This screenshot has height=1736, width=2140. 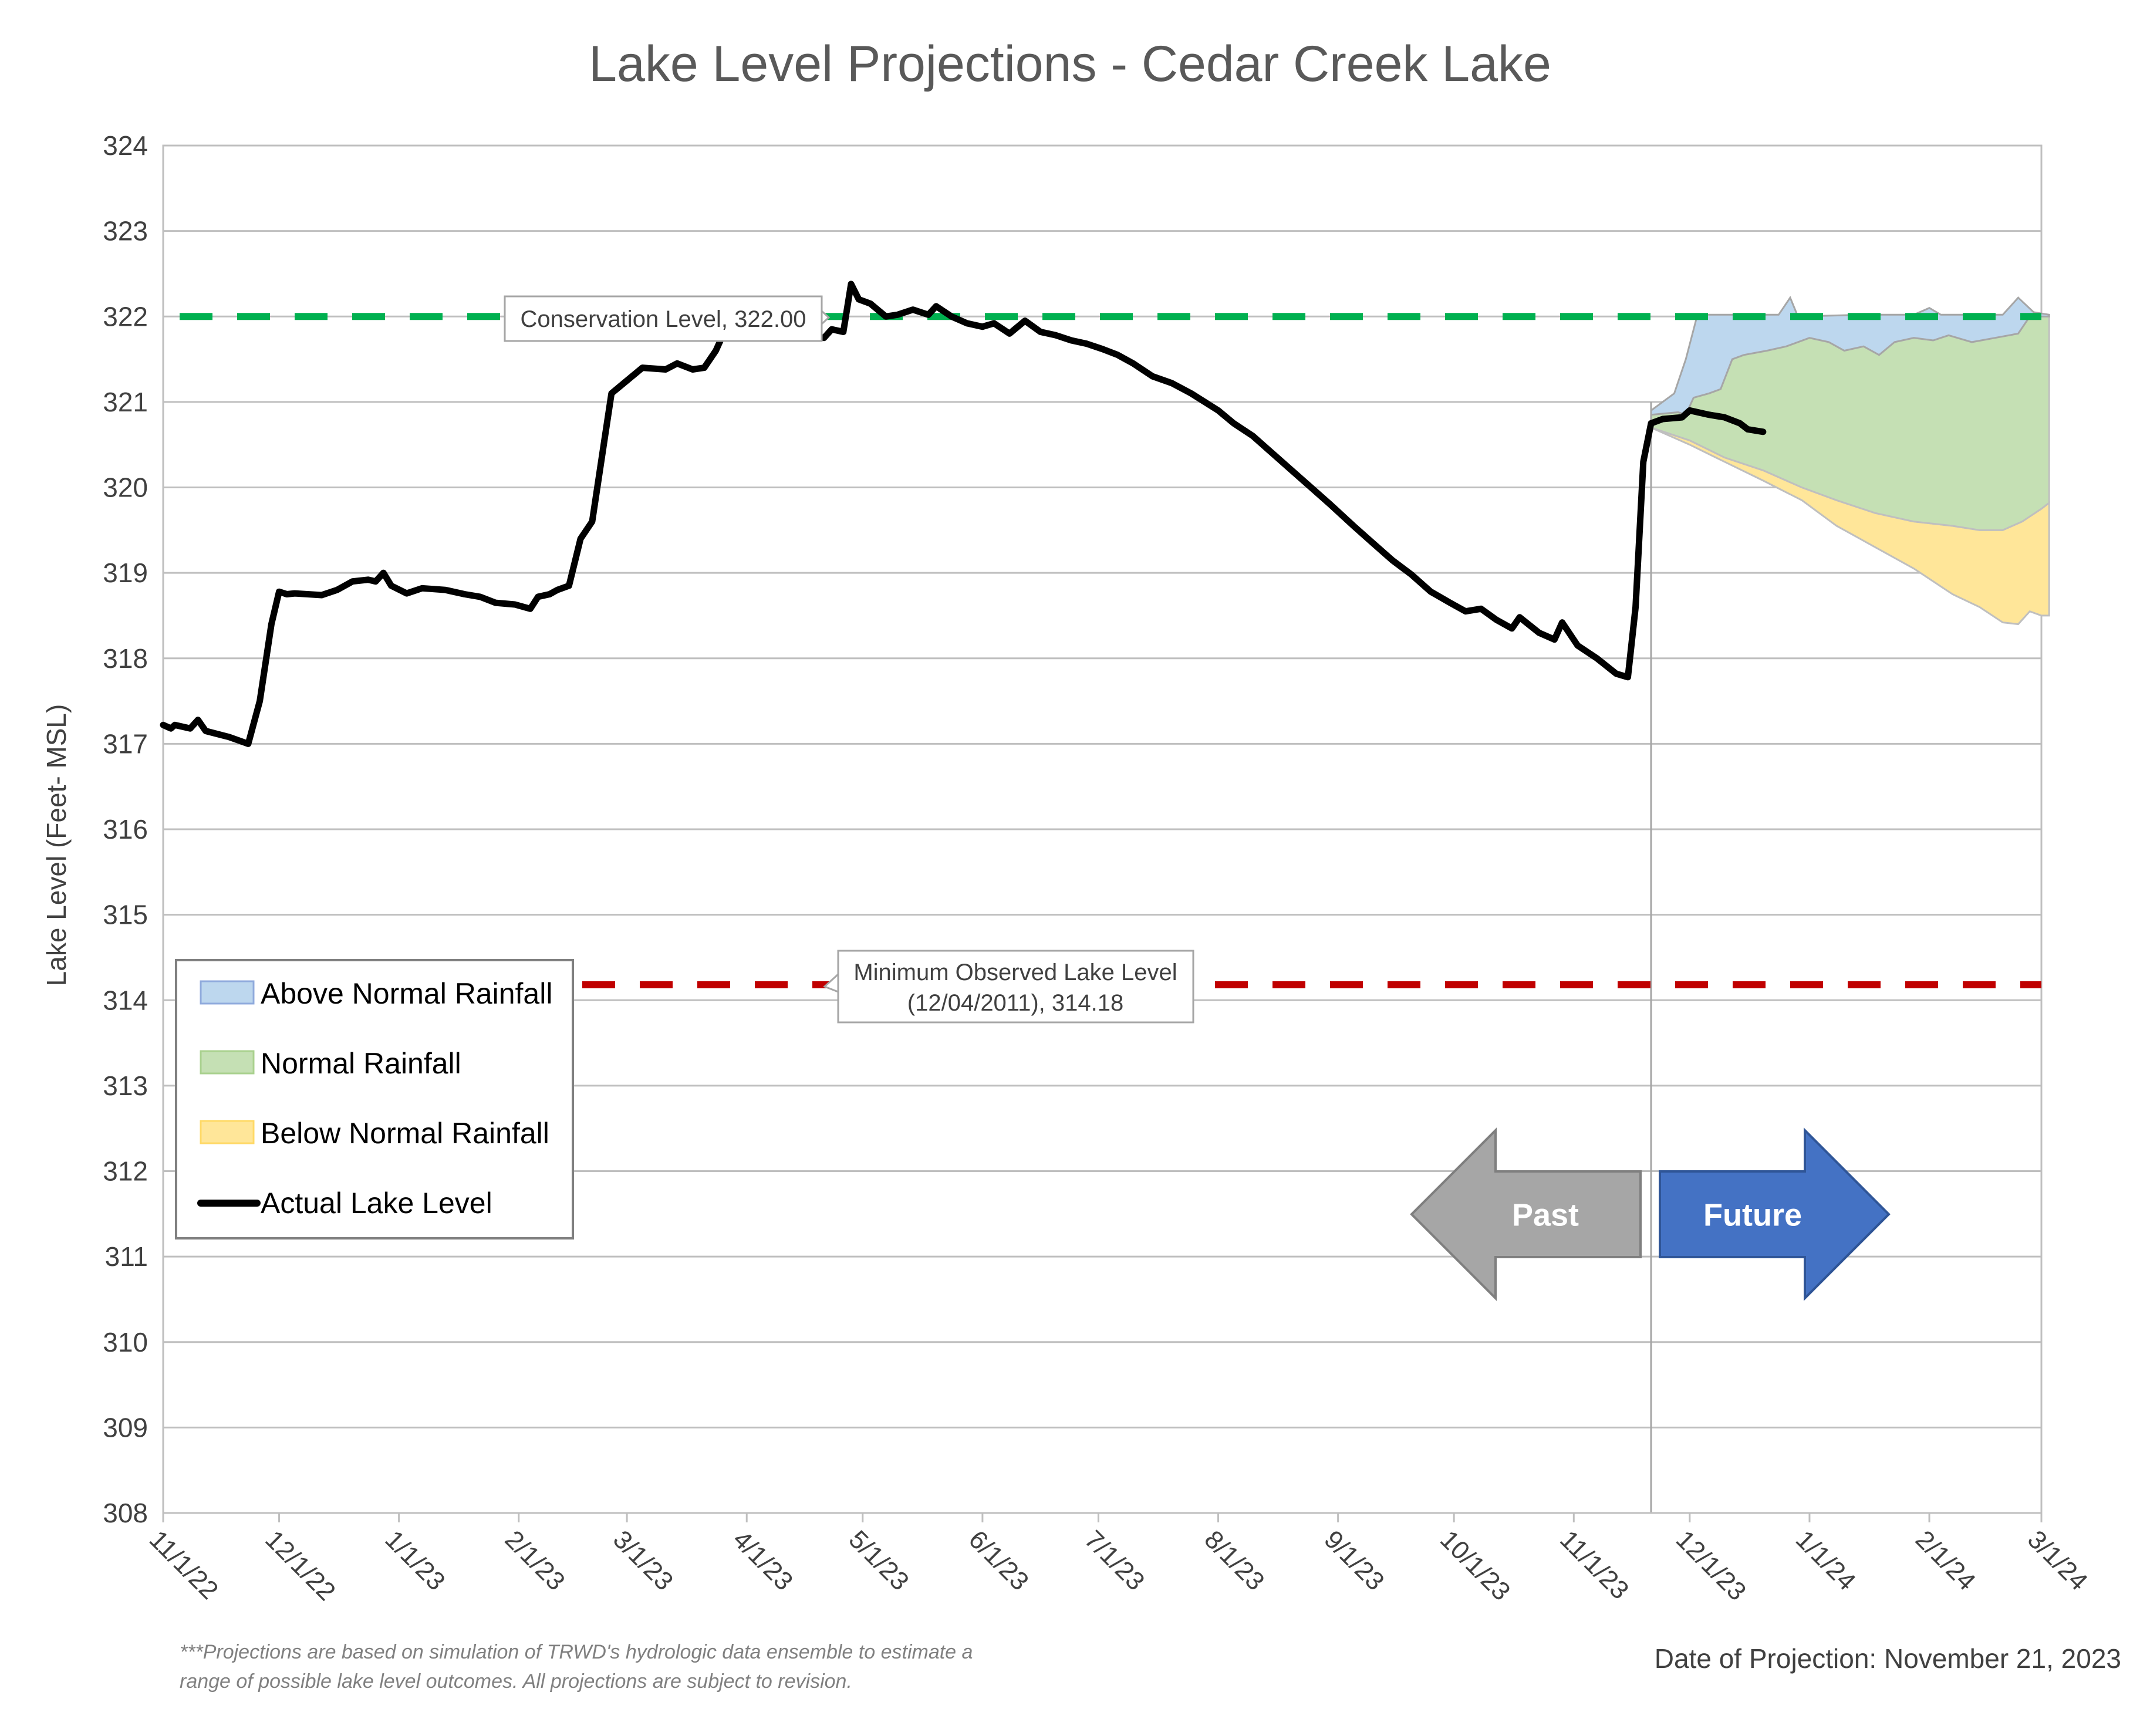 What do you see at coordinates (125, 488) in the screenshot?
I see `y-tick-label-320: 320` at bounding box center [125, 488].